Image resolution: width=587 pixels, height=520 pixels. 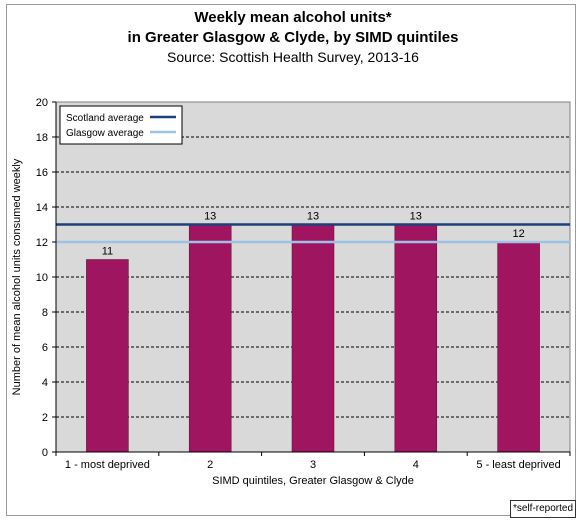 I want to click on y-tick-label: 20, so click(x=42, y=103).